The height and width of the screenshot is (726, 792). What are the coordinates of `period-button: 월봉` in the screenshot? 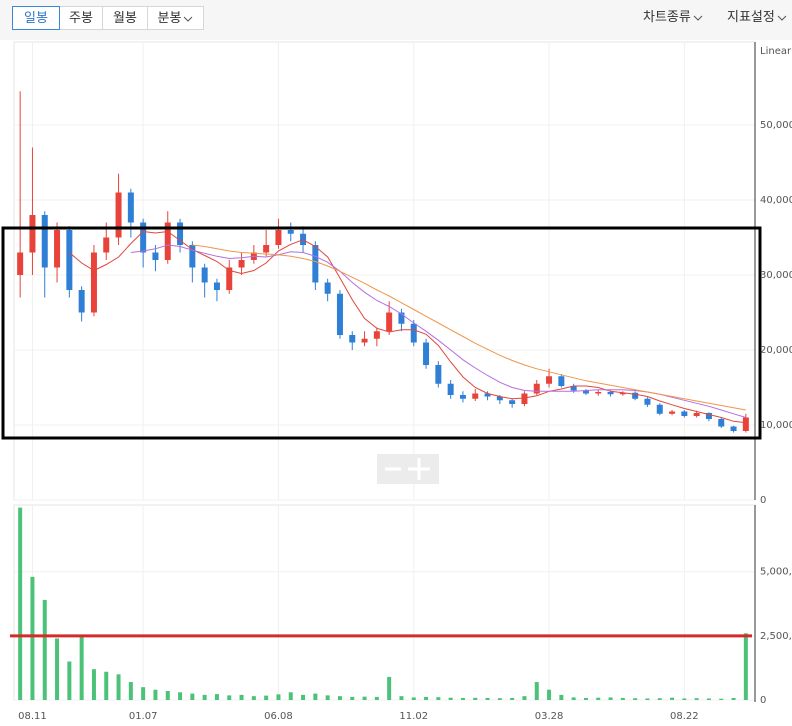 It's located at (125, 18).